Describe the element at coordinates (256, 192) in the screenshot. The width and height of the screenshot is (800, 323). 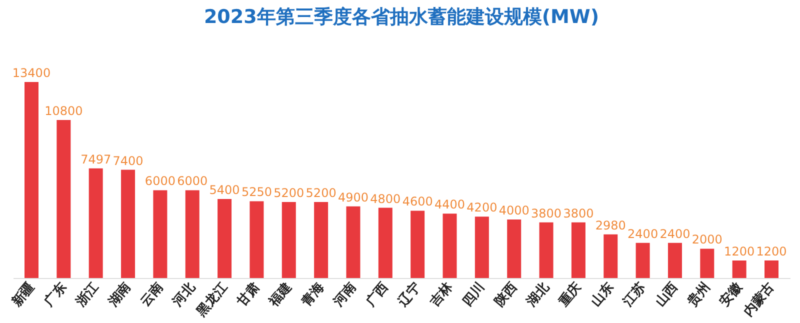
I see `data-label: 5250` at that location.